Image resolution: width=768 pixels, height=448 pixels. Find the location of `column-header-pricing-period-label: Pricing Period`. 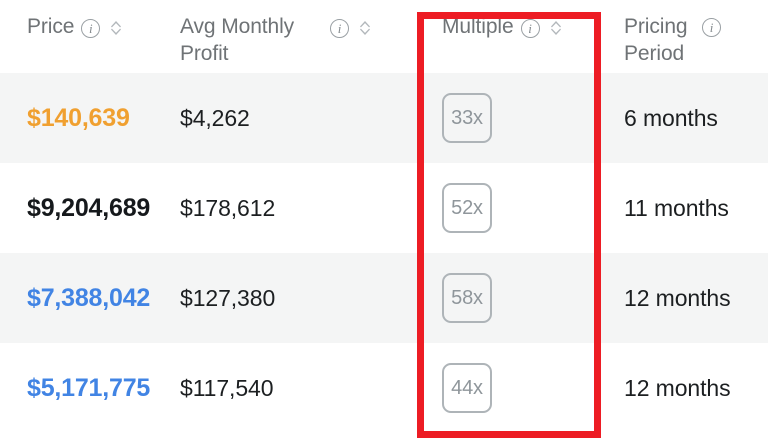

column-header-pricing-period-label: Pricing Period is located at coordinates (656, 40).